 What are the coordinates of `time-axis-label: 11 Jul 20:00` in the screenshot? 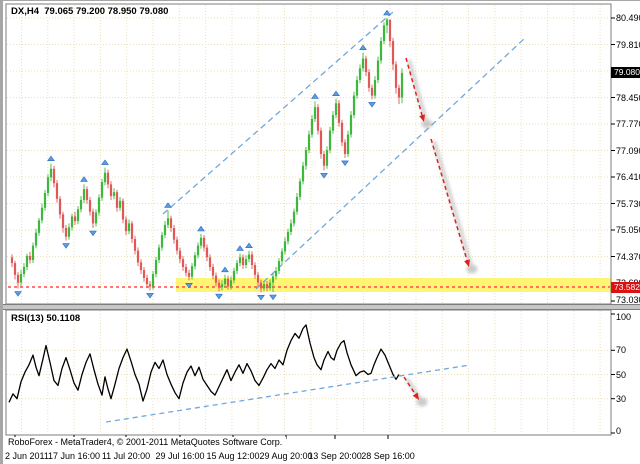 It's located at (126, 456).